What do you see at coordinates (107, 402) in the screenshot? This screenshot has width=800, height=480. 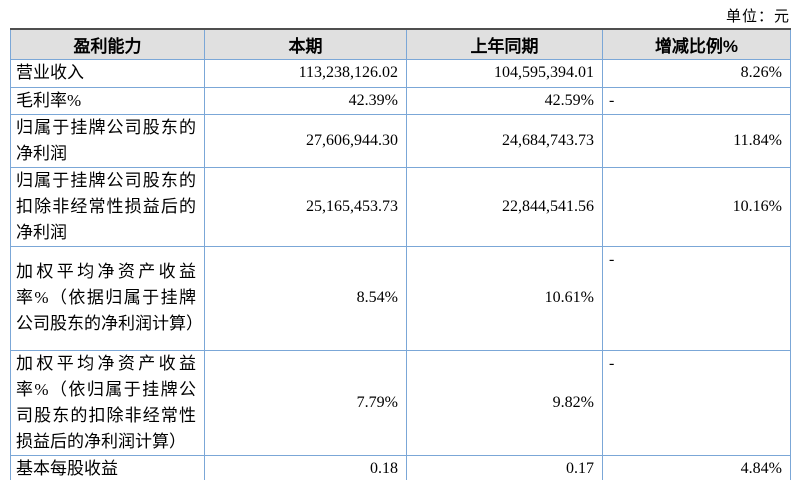 I see `cell-label: 加权平均净资产收益率%（依归属于挂牌公司股东的扣除非经常性损益后的净利润计算）` at bounding box center [107, 402].